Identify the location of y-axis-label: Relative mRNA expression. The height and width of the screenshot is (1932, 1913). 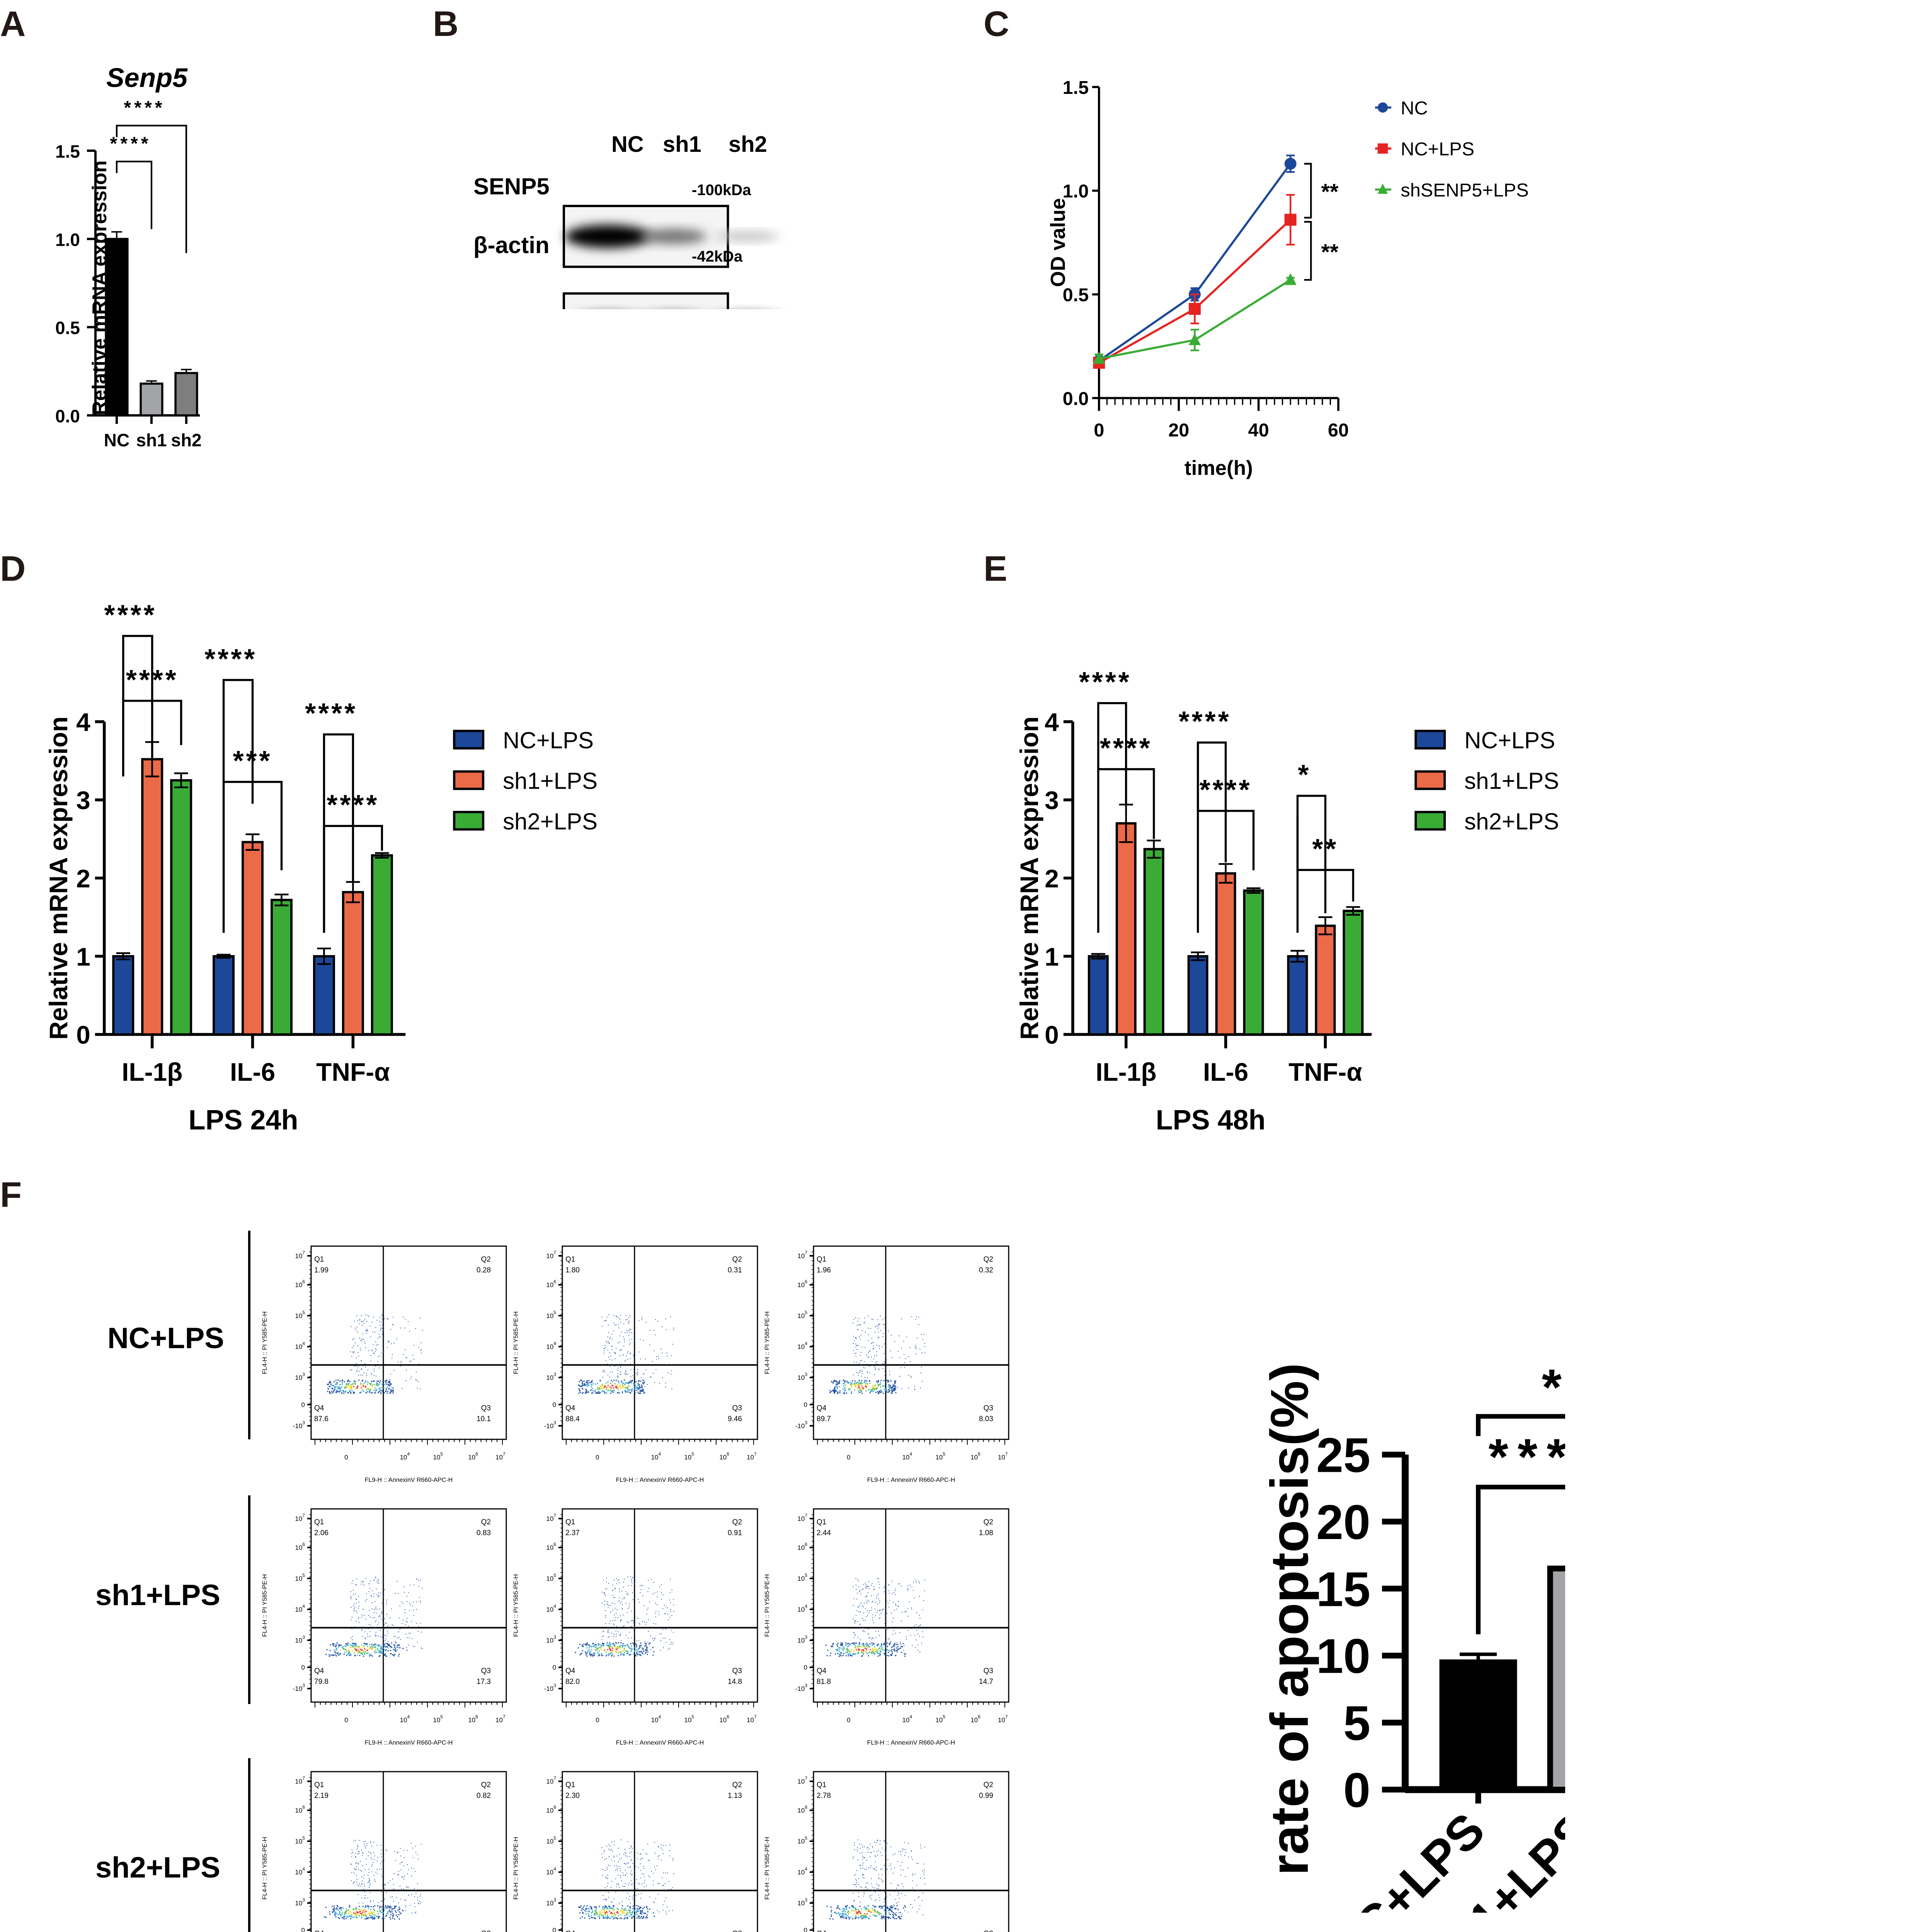
(1029, 878).